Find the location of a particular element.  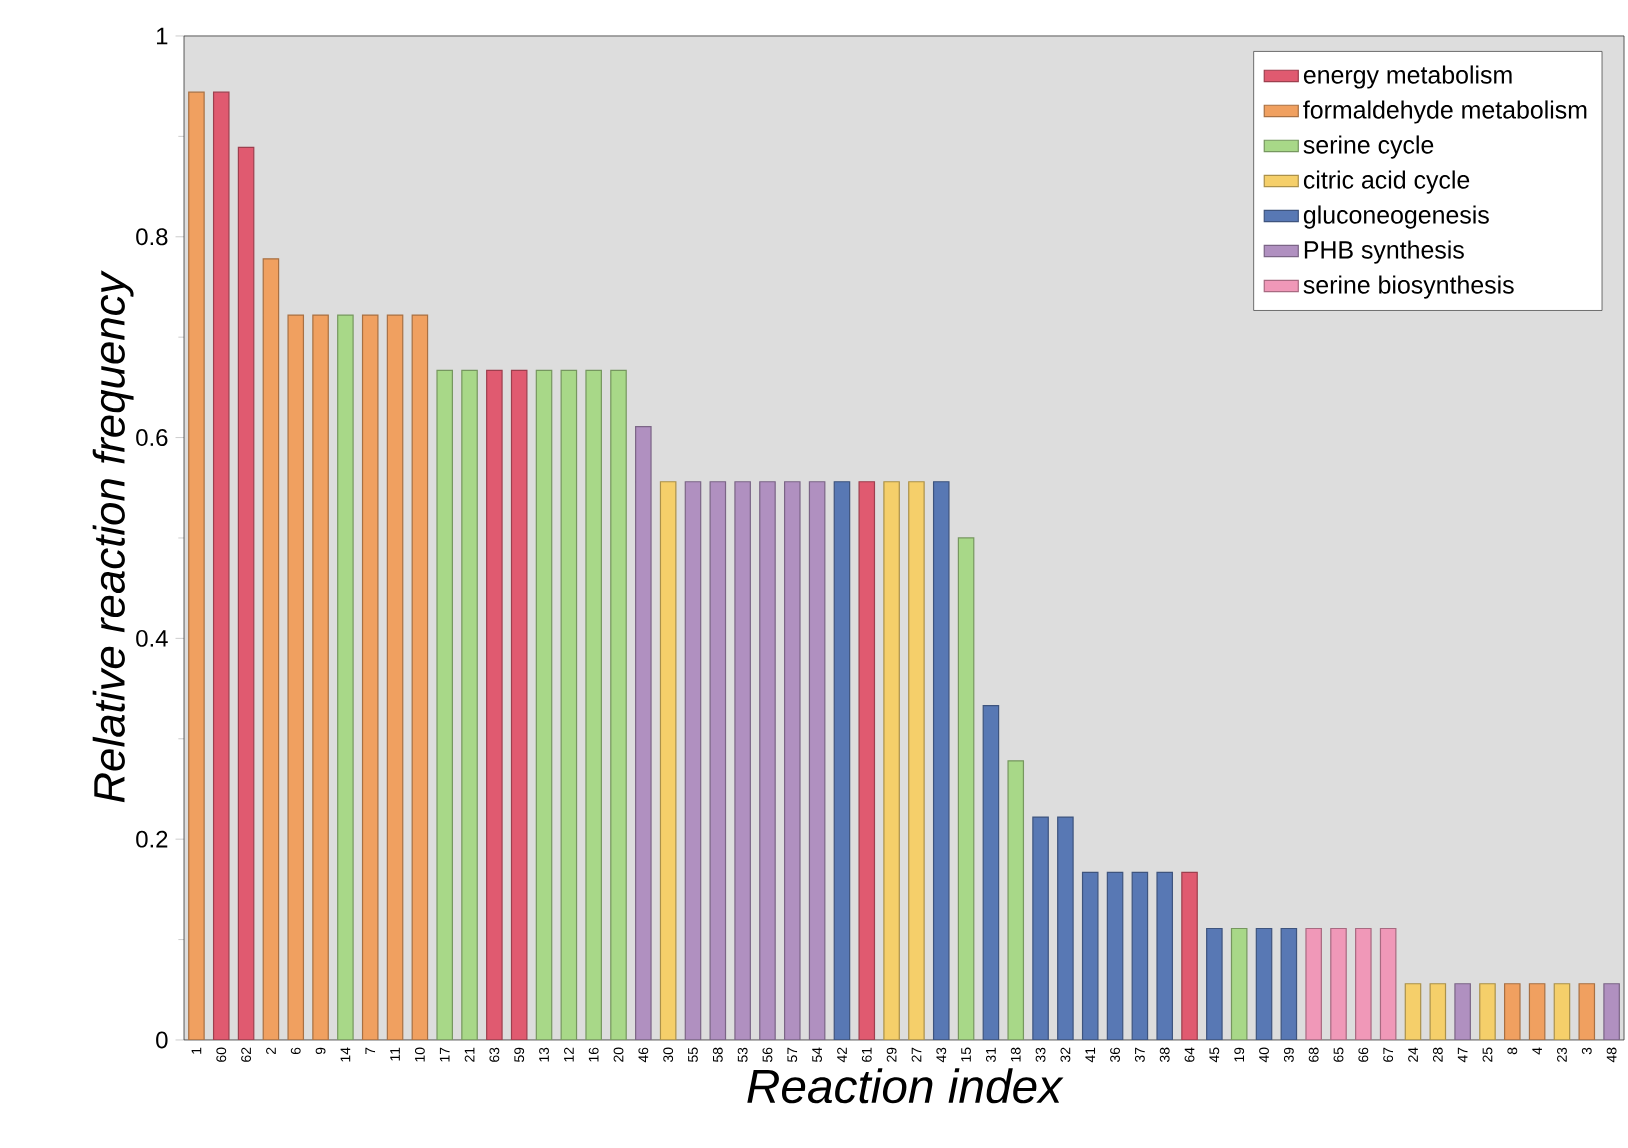

x-axis-title: Reaction index is located at coordinates (905, 1086).